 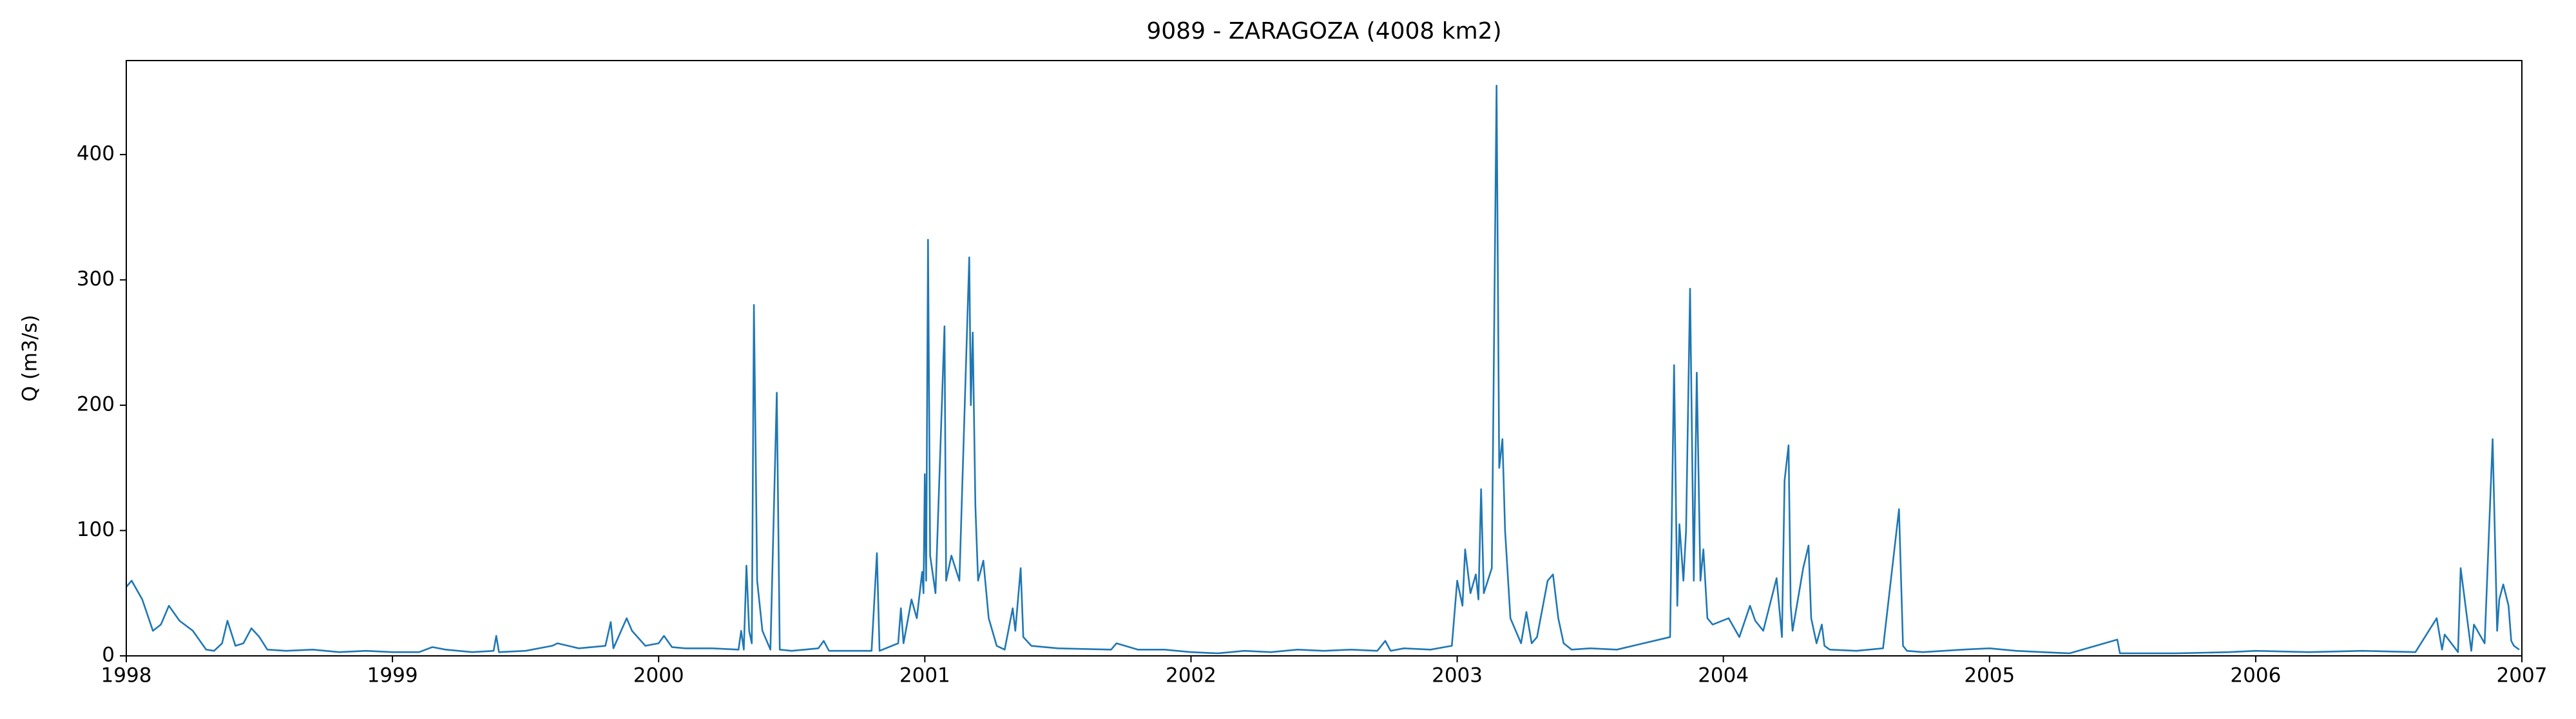 What do you see at coordinates (126, 675) in the screenshot?
I see `x-tick-label: 1998` at bounding box center [126, 675].